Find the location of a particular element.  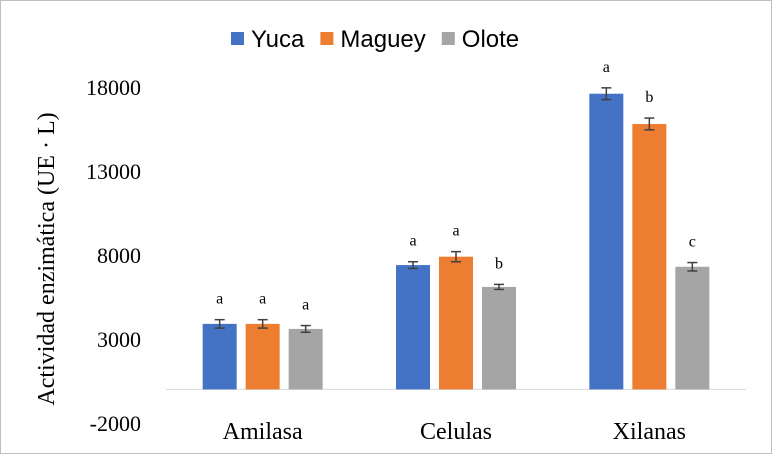

bar-maguey-celulas is located at coordinates (456, 323).